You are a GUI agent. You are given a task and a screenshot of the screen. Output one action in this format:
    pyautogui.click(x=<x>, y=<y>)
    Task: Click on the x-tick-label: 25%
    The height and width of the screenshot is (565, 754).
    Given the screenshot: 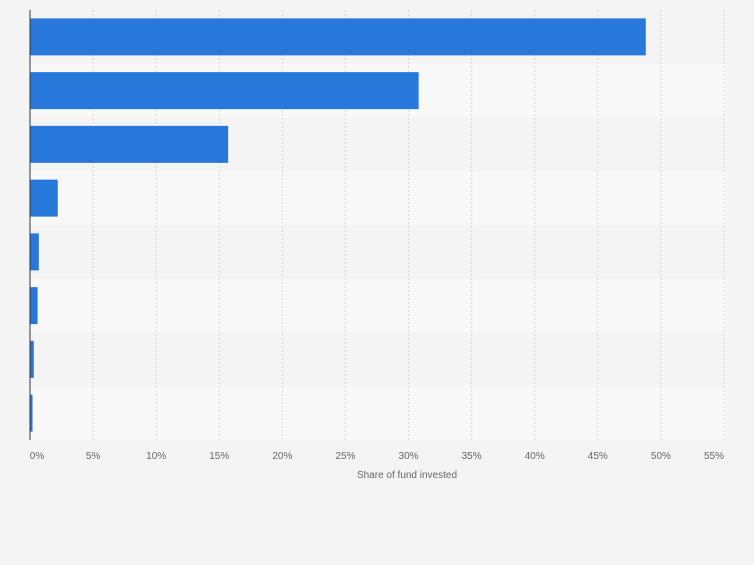 What is the action you would take?
    pyautogui.click(x=345, y=456)
    